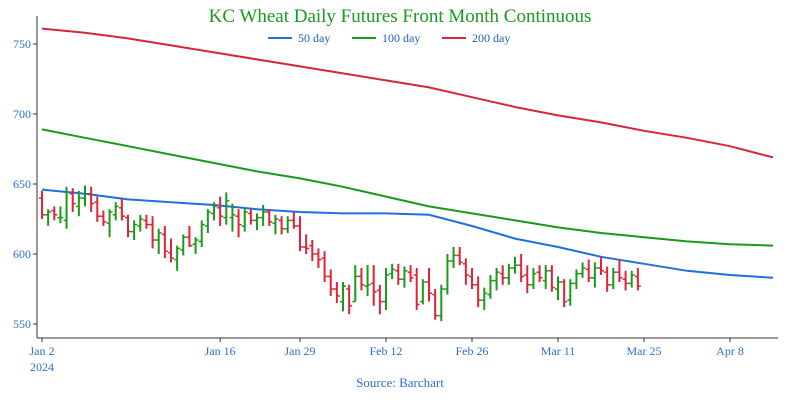  Describe the element at coordinates (401, 38) in the screenshot. I see `legend-label: 100 day` at that location.